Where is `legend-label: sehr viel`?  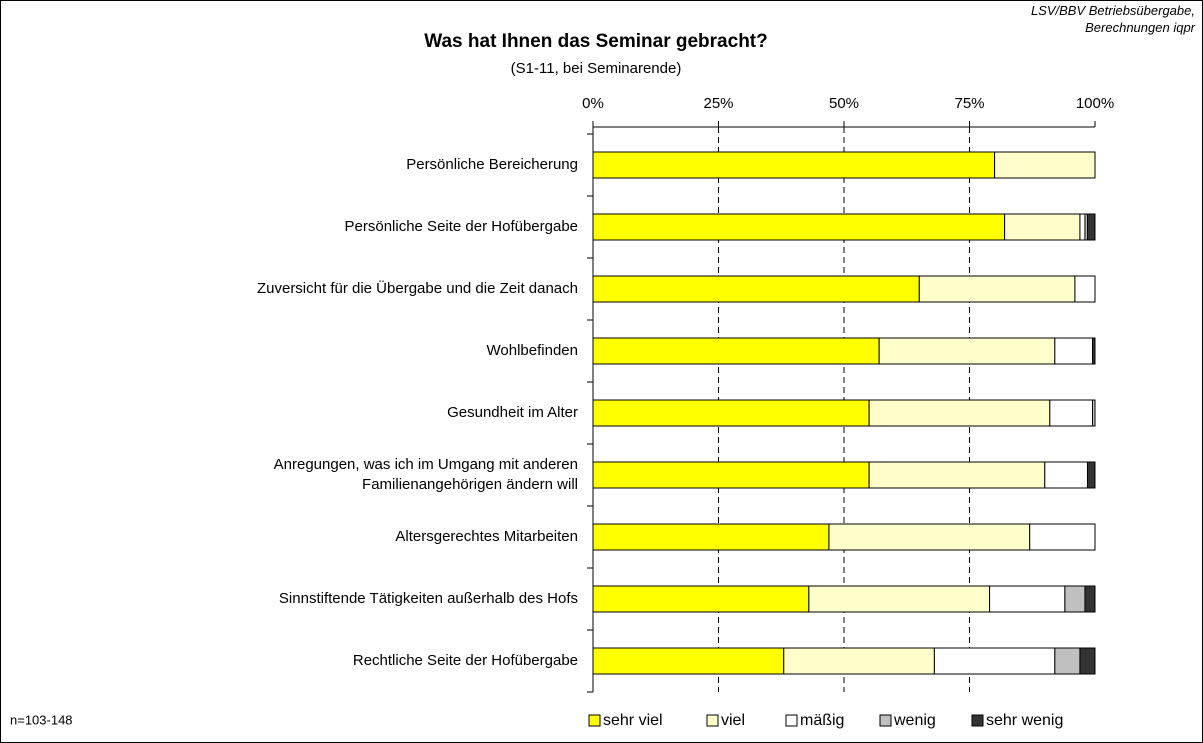
legend-label: sehr viel is located at coordinates (633, 720).